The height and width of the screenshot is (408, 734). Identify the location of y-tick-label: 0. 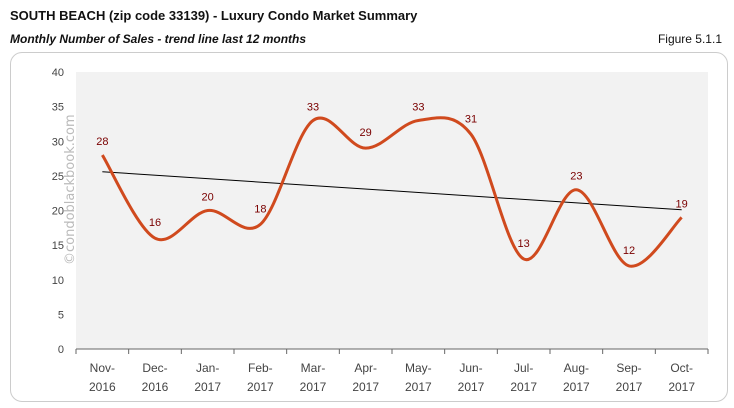
(61, 350).